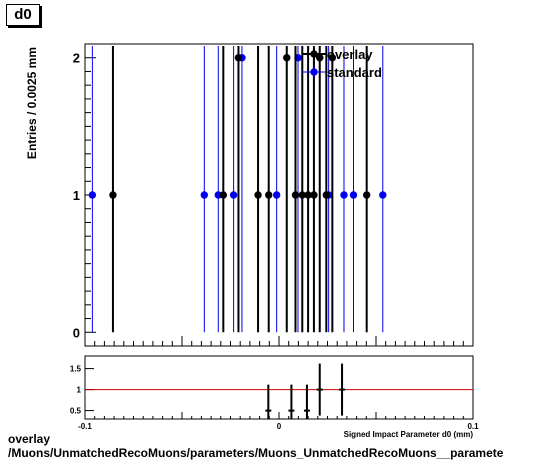 The height and width of the screenshot is (462, 546). Describe the element at coordinates (409, 434) in the screenshot. I see `x-axis-title: Signed Impact Parameter d0 (mm)` at that location.